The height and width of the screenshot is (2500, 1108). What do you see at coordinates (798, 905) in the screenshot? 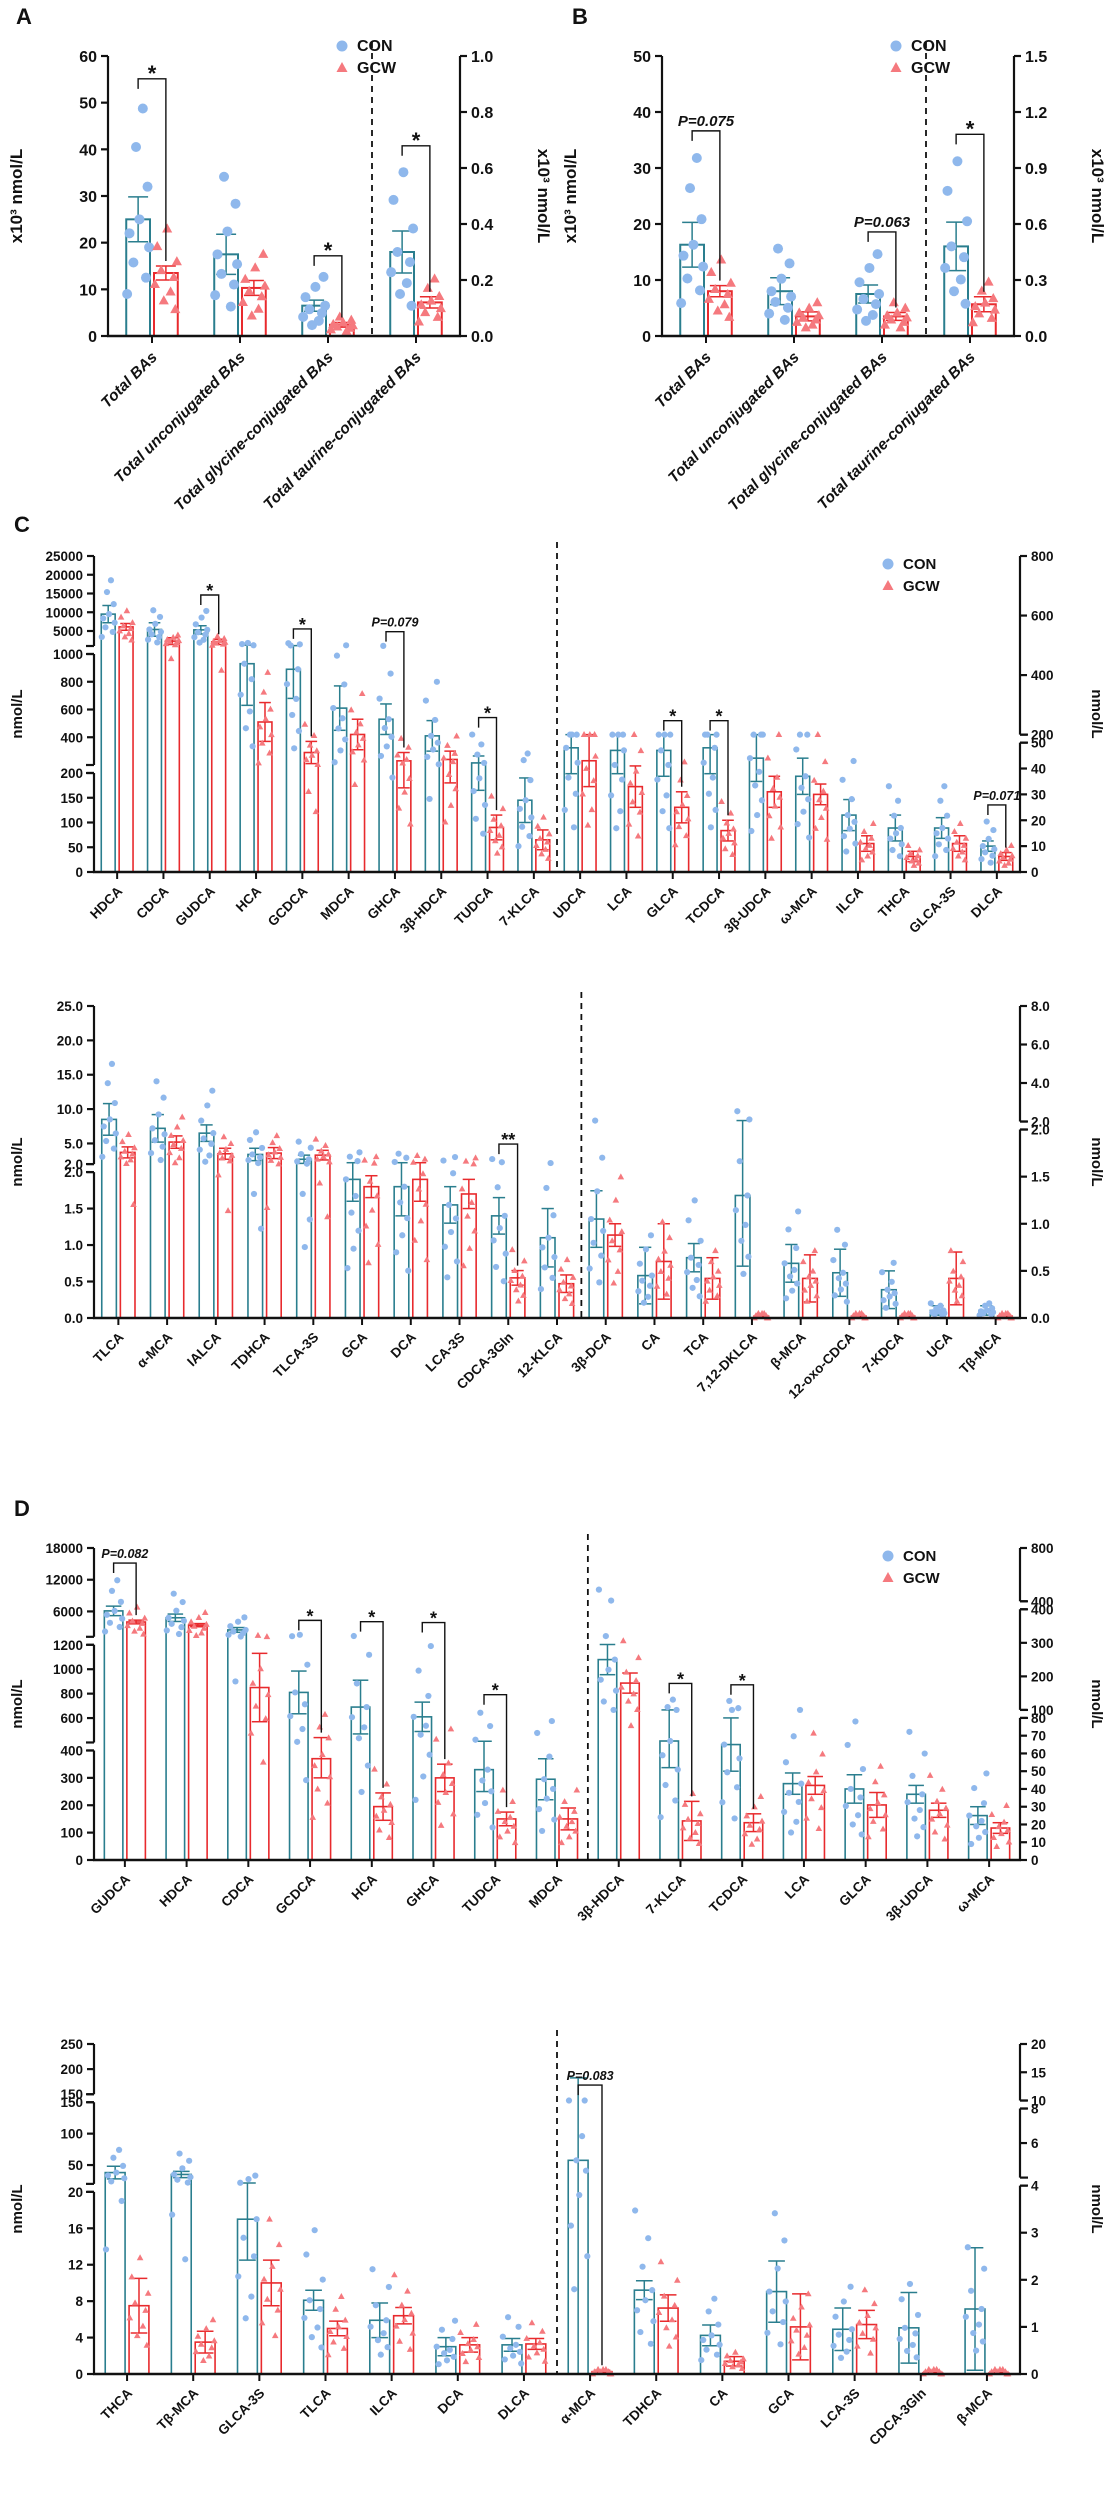
I see `category-label: ω-MCA` at bounding box center [798, 905].